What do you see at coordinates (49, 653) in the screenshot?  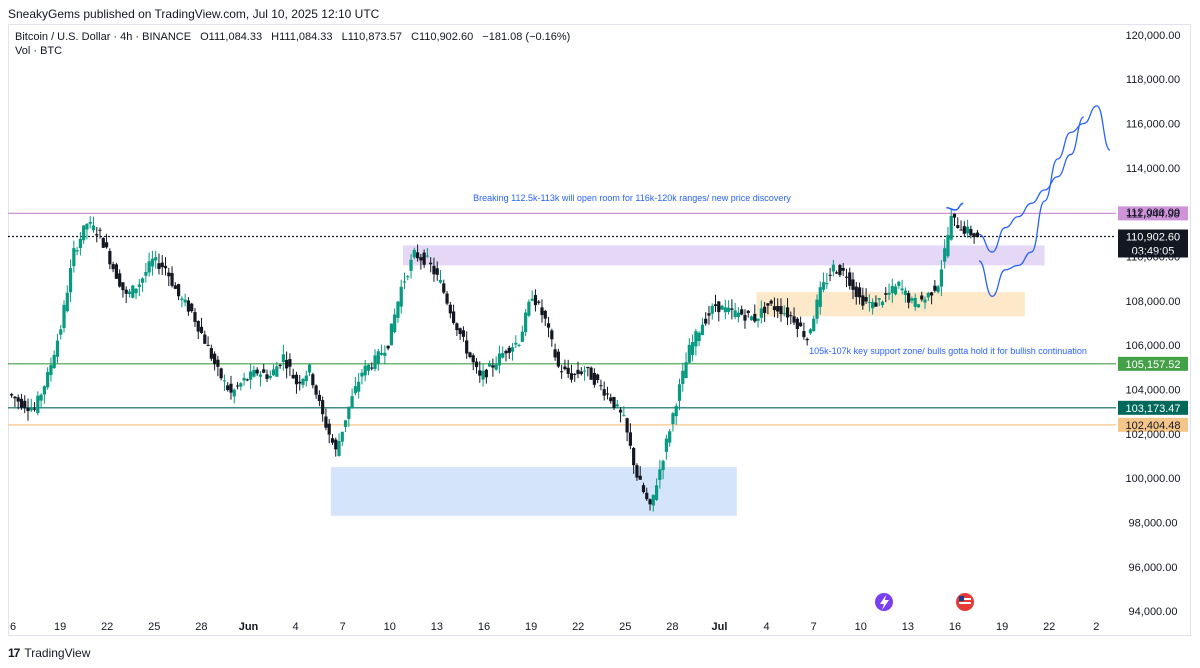 I see `footer-brand: 17 TradingView` at bounding box center [49, 653].